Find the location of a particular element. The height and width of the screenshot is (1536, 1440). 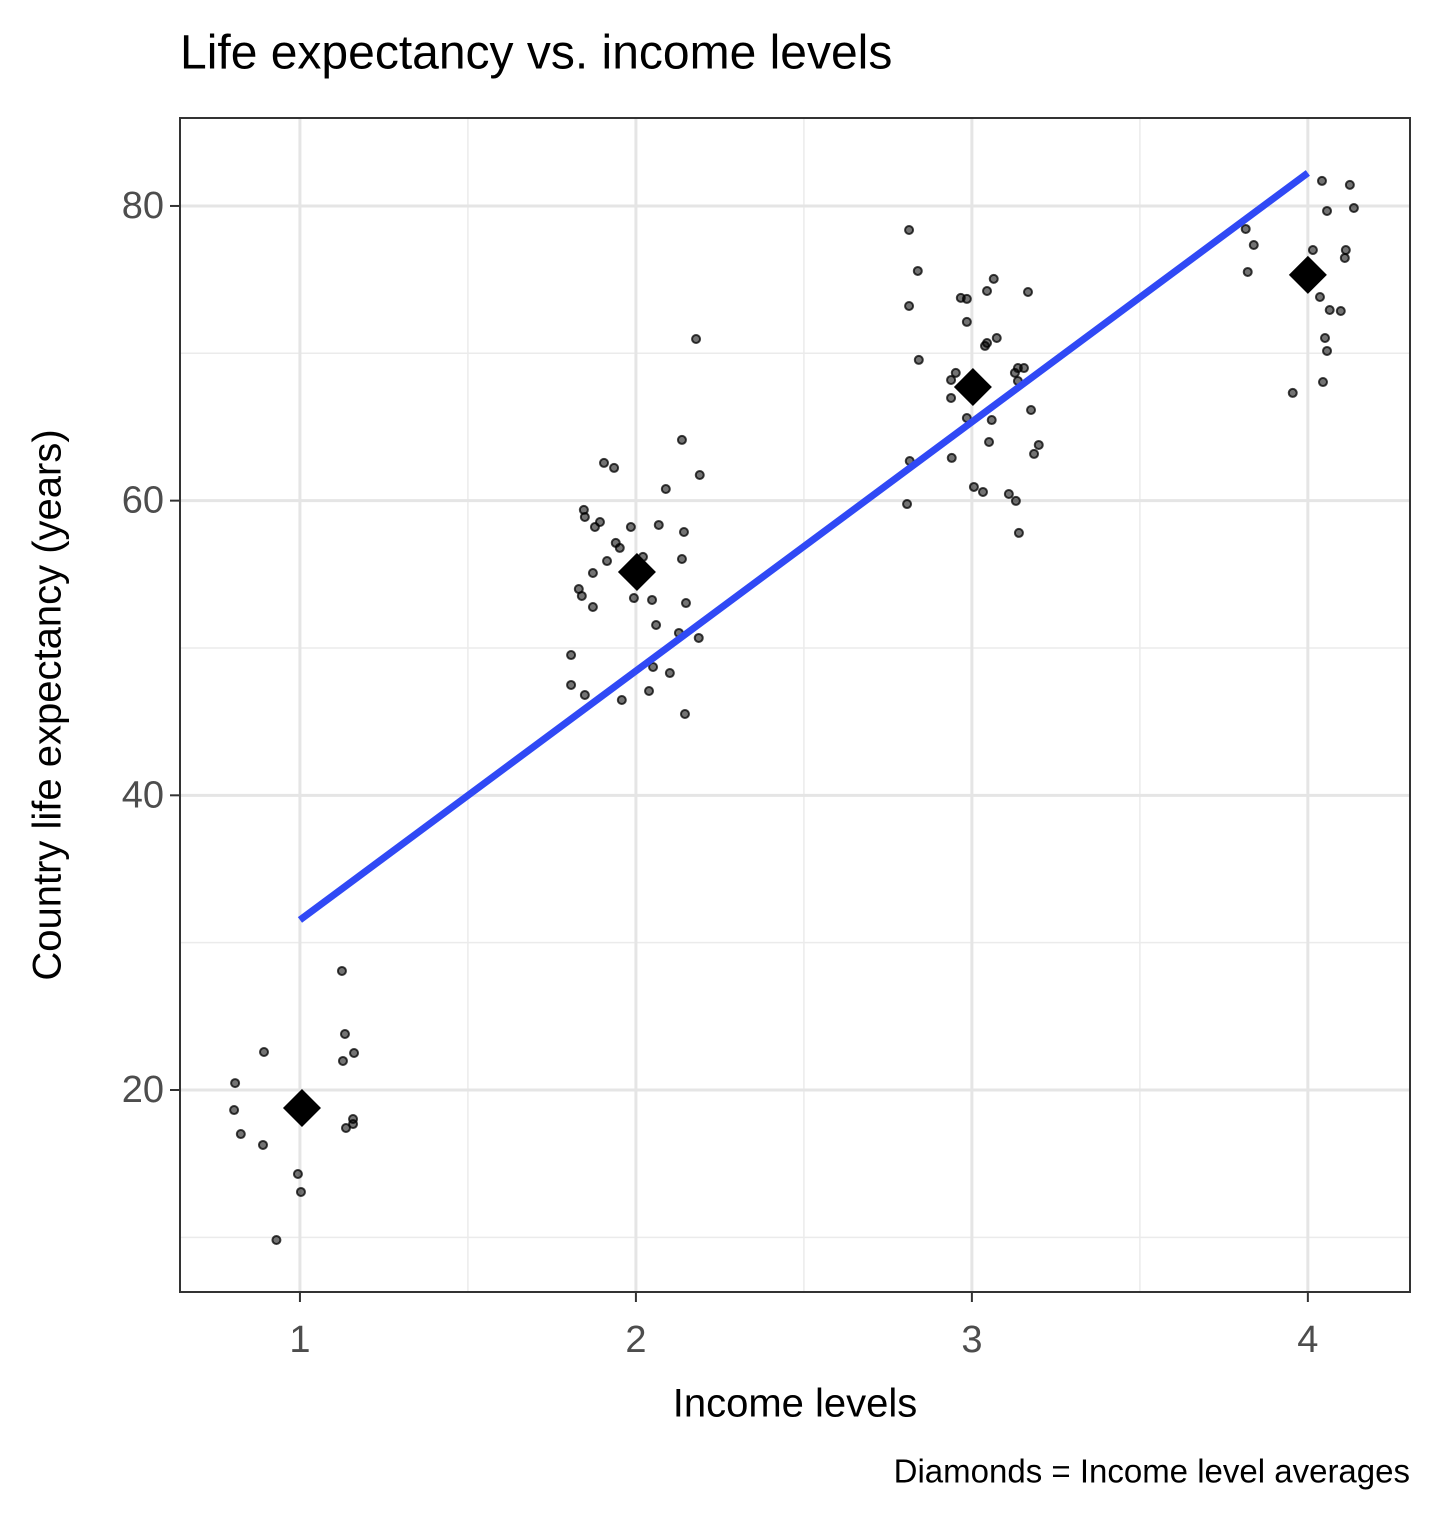

y-tick-label: 60 is located at coordinates (143, 501).